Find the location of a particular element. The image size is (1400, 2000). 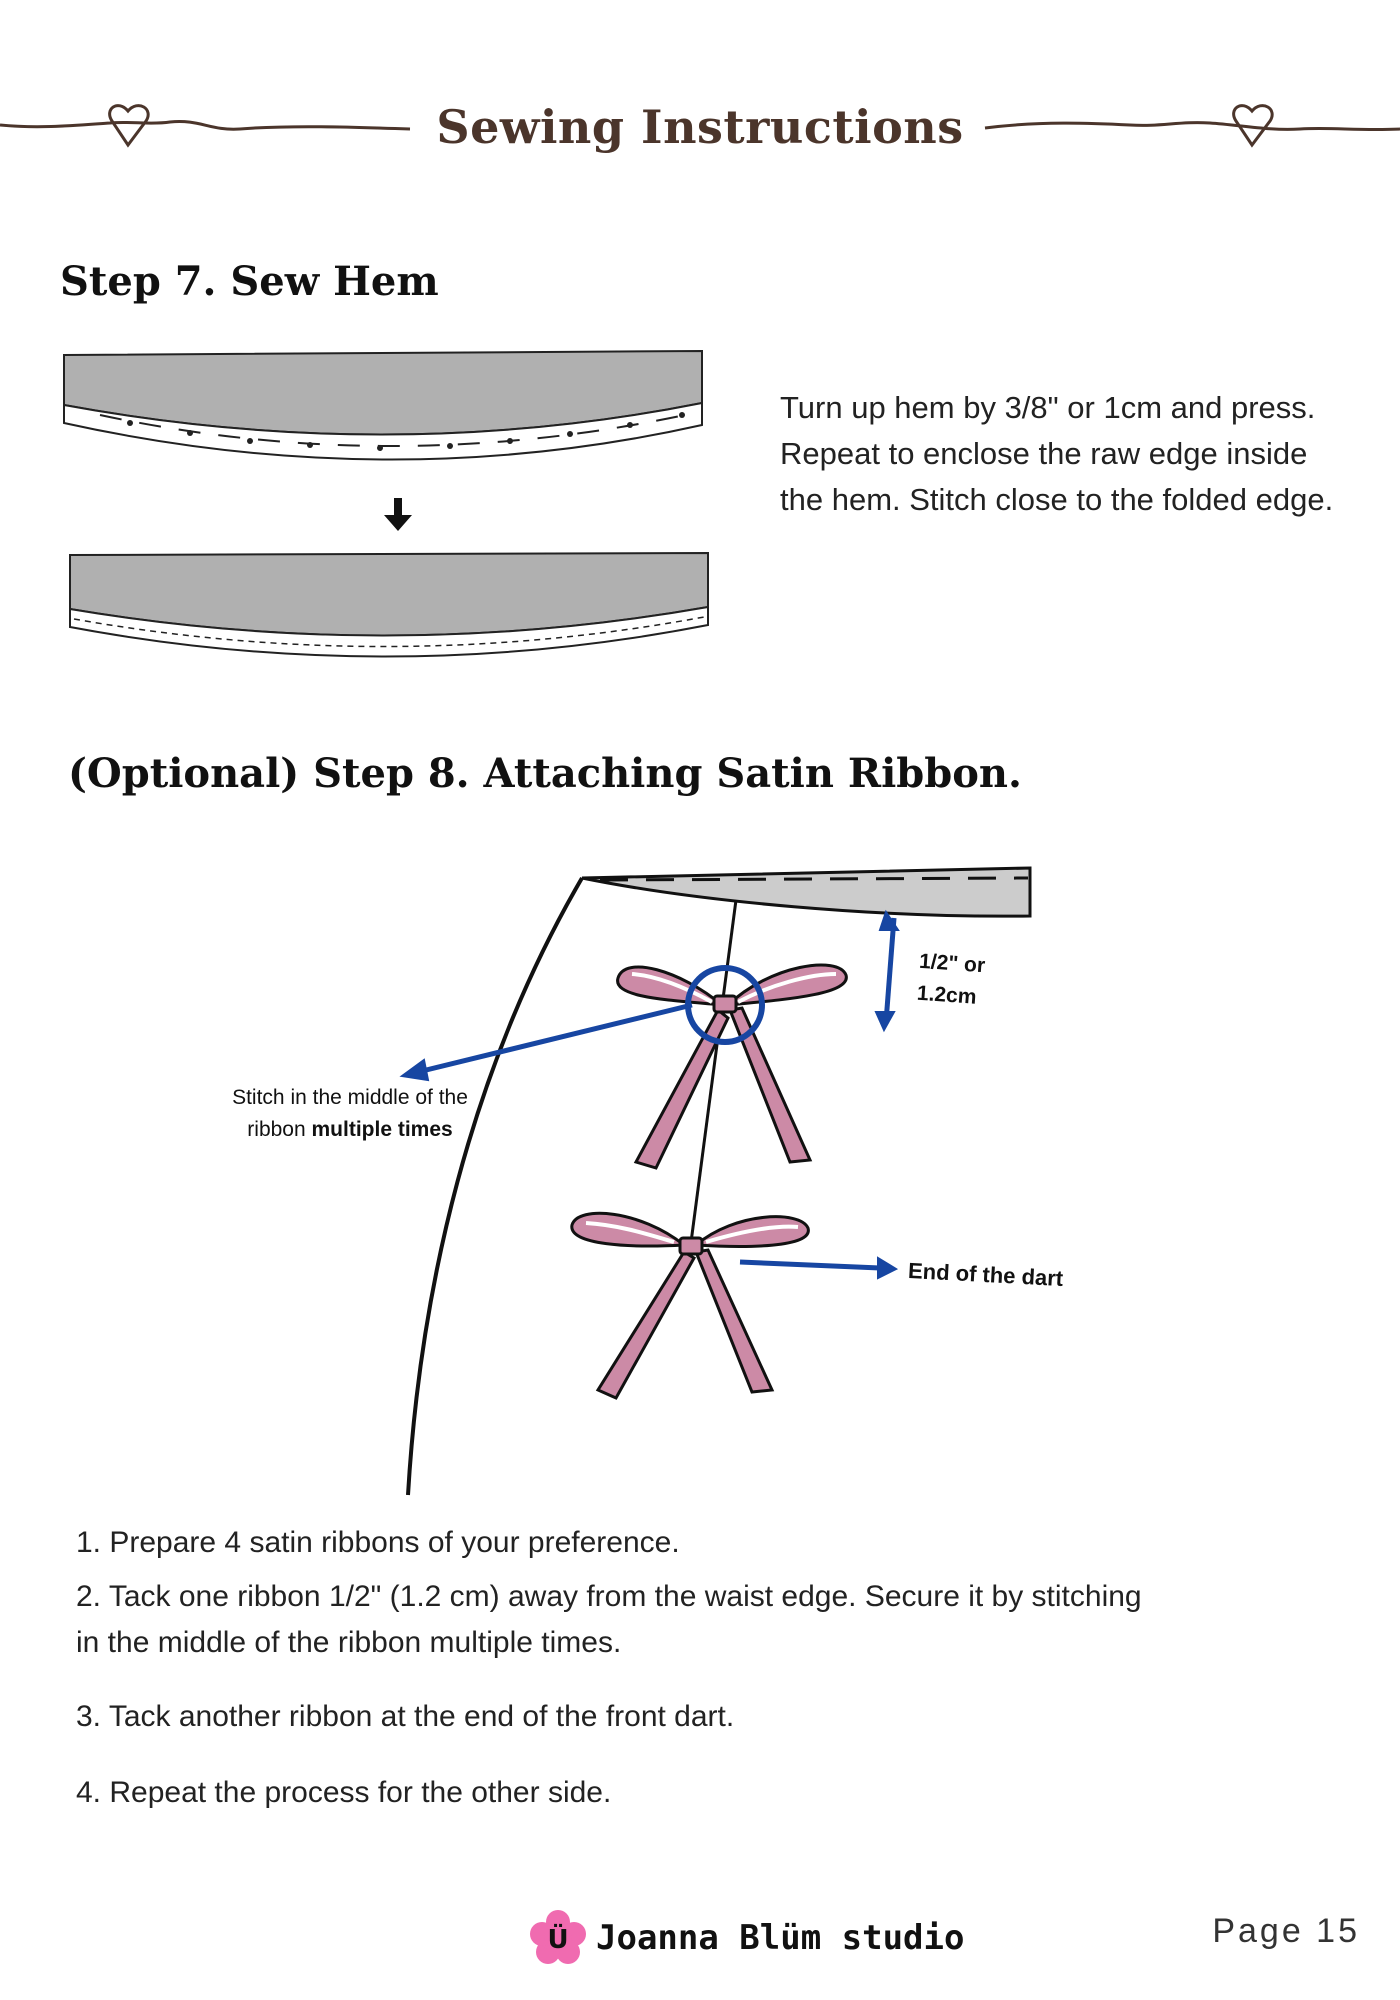

callout-stitch-bold: multiple times is located at coordinates (382, 1129).